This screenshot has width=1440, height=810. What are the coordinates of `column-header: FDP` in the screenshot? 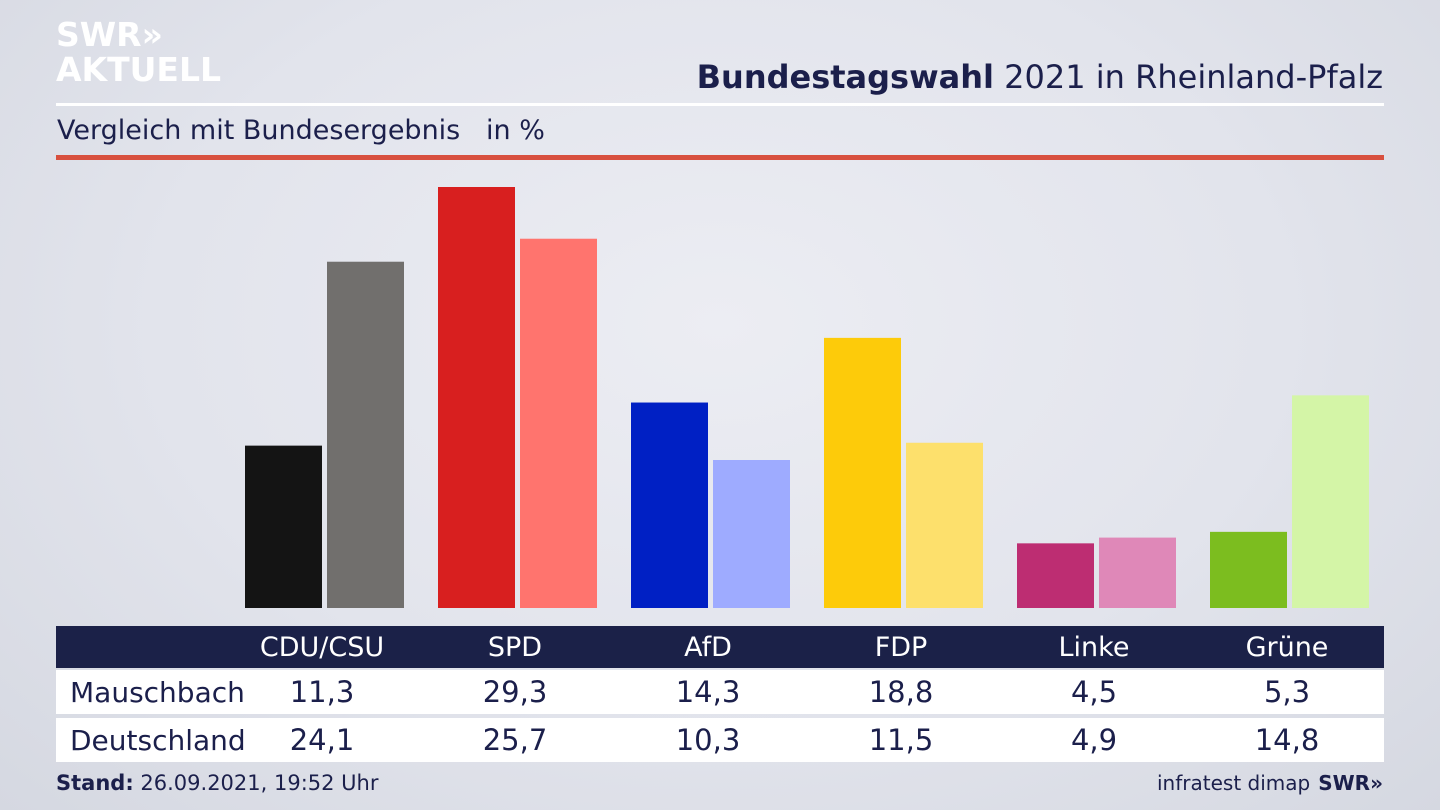 It's located at (901, 647).